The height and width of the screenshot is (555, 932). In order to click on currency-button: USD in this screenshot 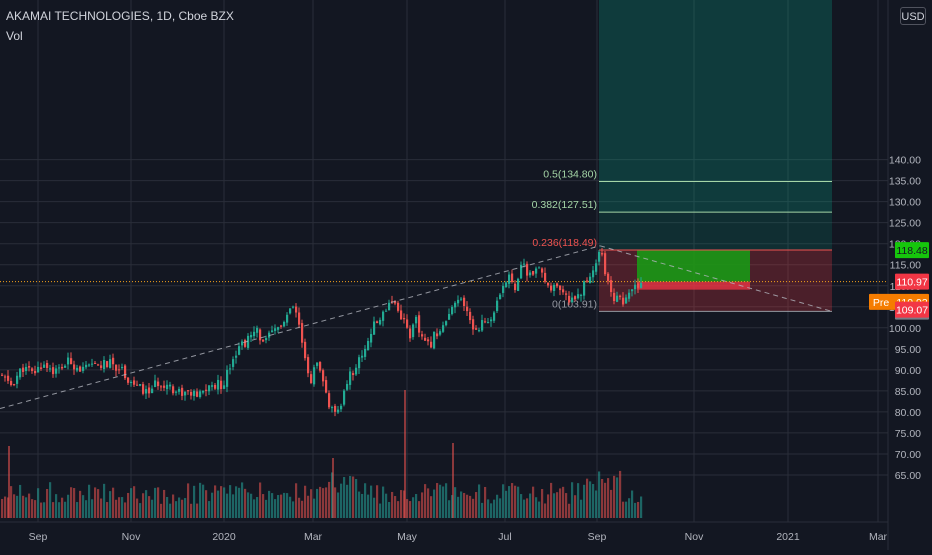, I will do `click(913, 16)`.